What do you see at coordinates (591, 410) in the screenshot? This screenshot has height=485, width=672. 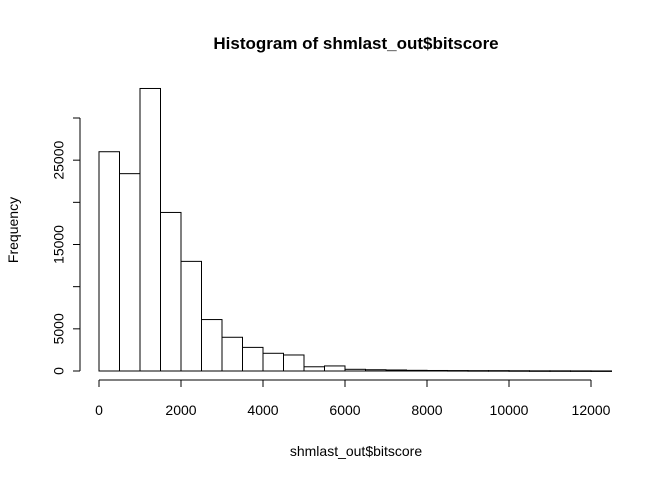 I see `x-tick-label: 12000` at bounding box center [591, 410].